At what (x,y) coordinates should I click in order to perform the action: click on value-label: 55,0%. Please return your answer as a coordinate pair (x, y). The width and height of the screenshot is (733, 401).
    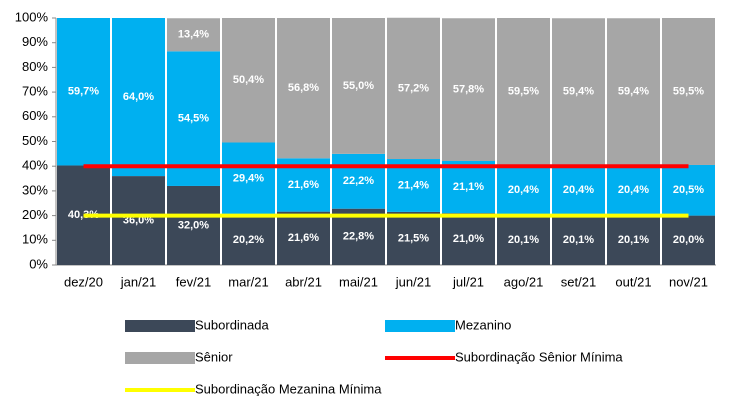
    Looking at the image, I should click on (358, 86).